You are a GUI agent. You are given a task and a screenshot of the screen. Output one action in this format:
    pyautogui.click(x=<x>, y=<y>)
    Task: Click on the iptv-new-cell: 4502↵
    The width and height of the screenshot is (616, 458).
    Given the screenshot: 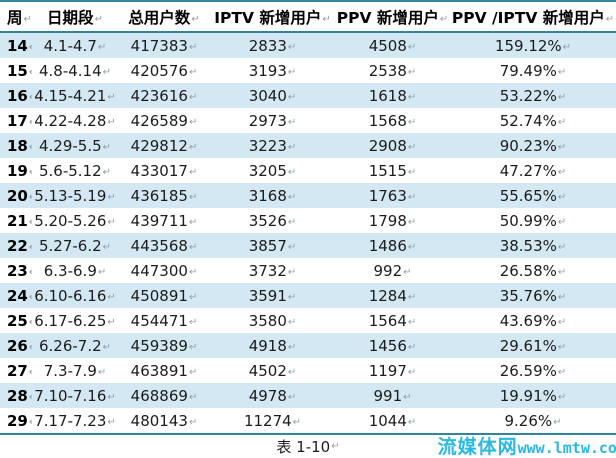 What is the action you would take?
    pyautogui.click(x=272, y=371)
    